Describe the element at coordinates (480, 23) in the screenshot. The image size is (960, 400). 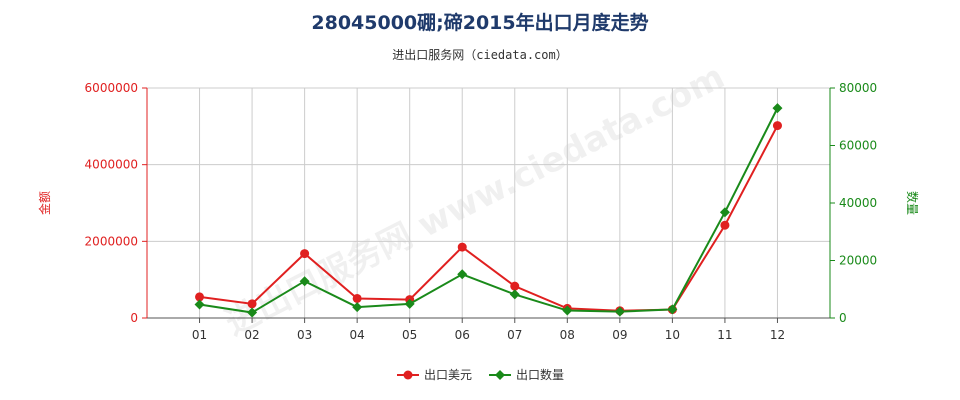
I see `chart-title: 28045000硼;碲2015年出口月度走势` at that location.